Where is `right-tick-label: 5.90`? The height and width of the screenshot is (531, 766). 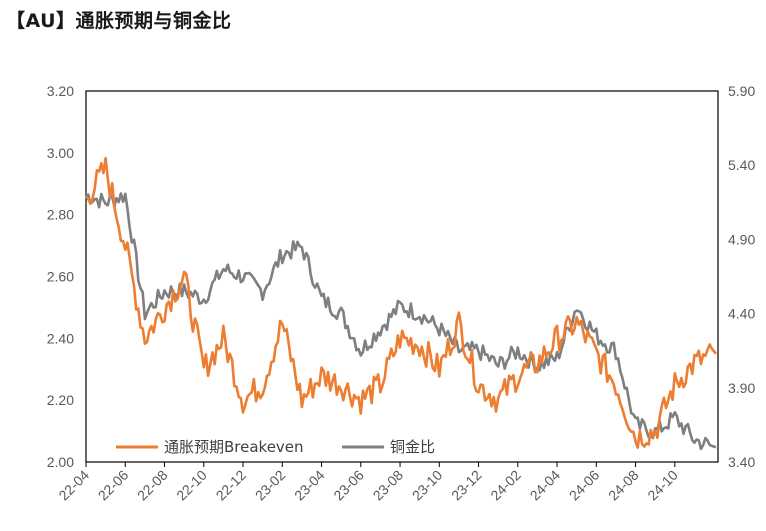
right-tick-label: 5.90 is located at coordinates (741, 91).